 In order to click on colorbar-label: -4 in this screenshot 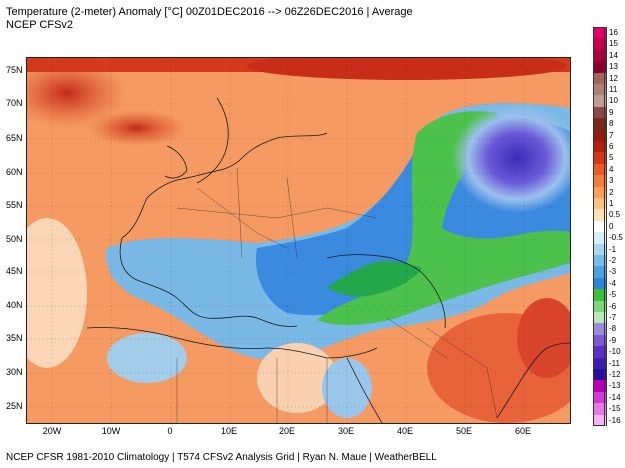, I will do `click(613, 283)`.